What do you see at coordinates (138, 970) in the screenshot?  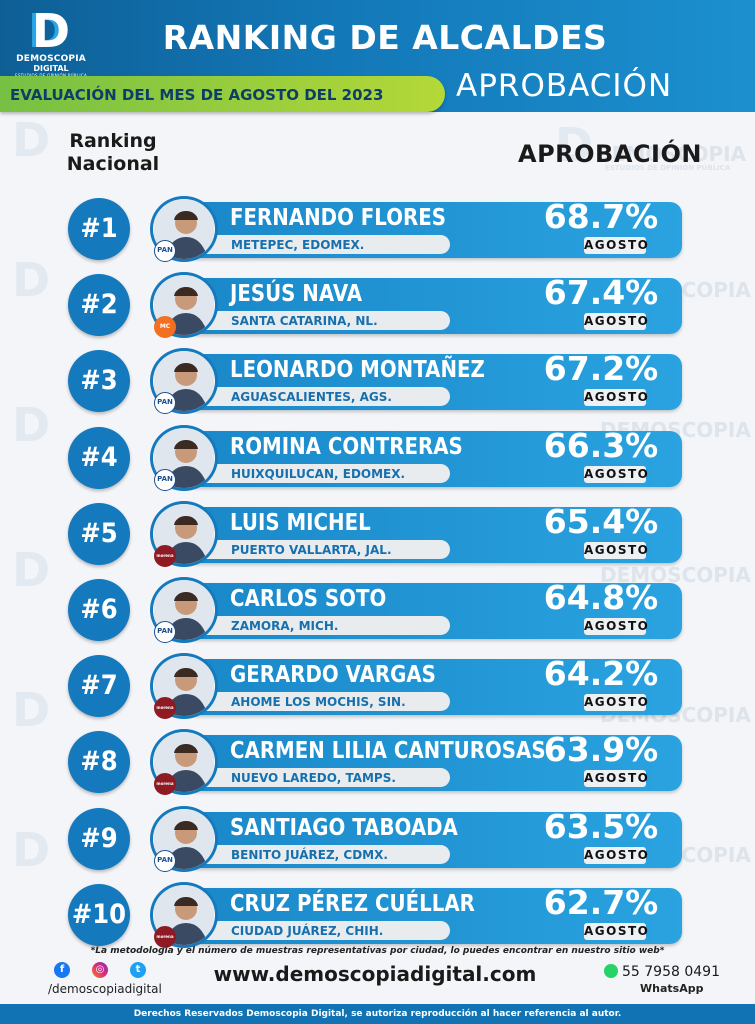 I see `twitter-icon: t` at bounding box center [138, 970].